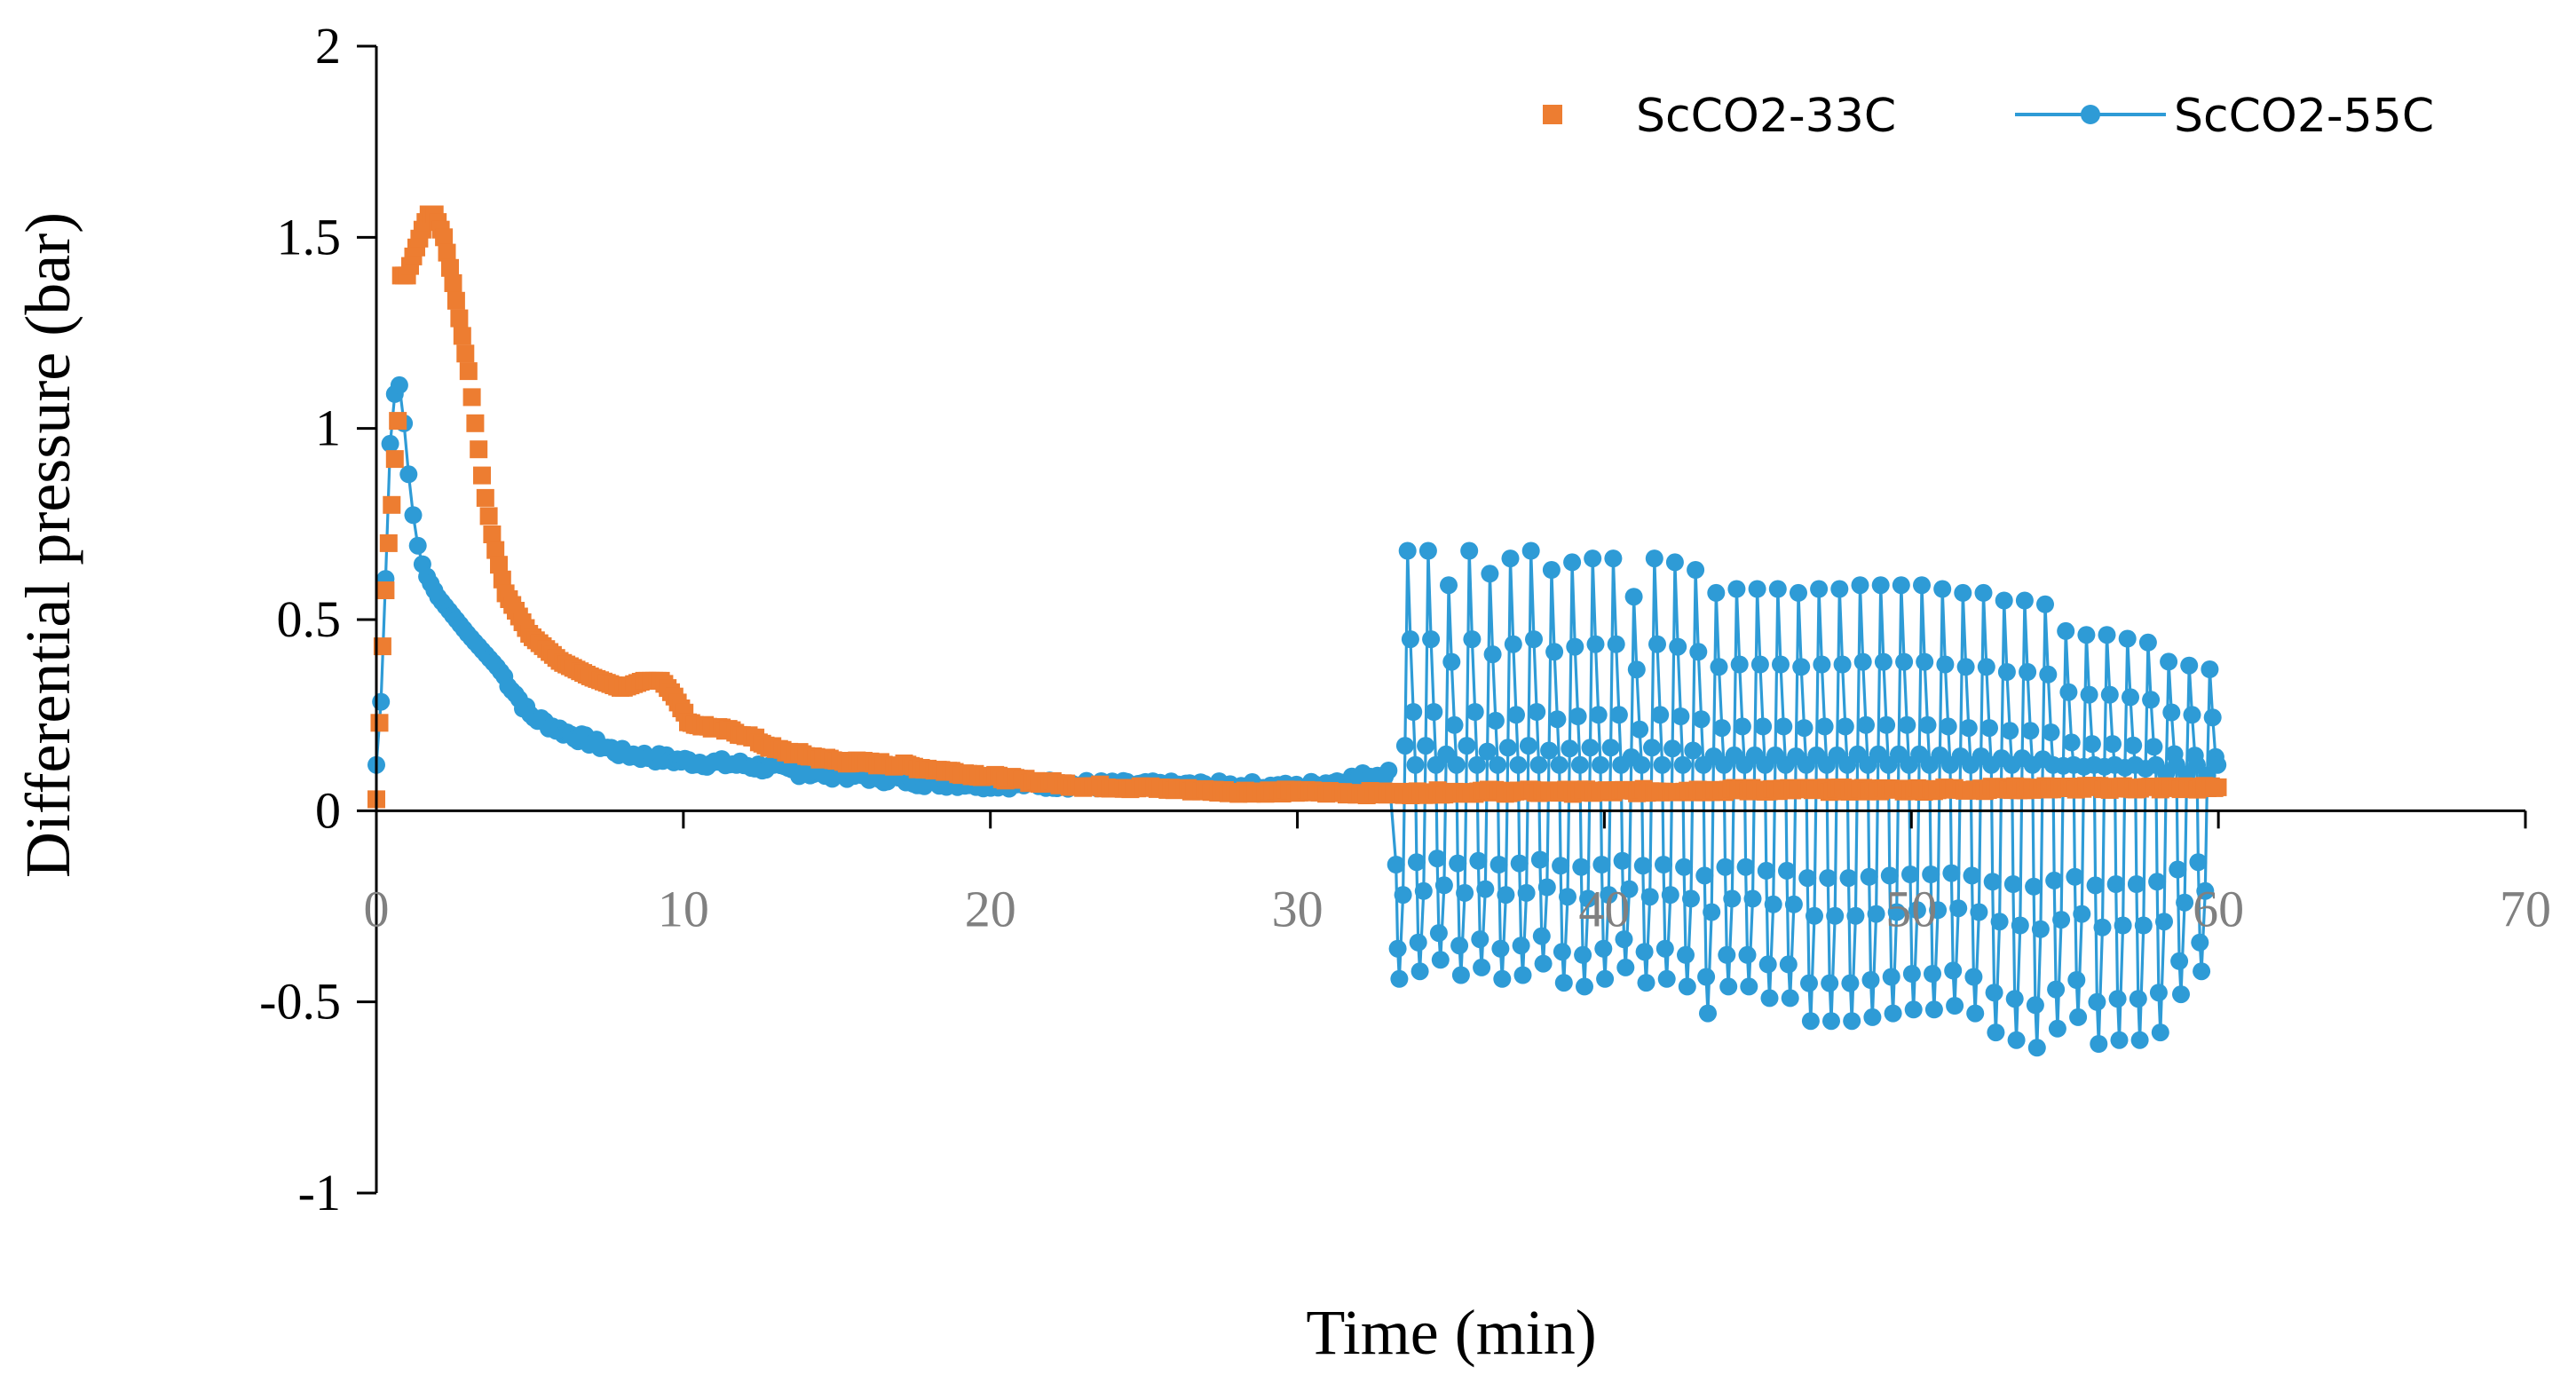 This screenshot has width=2576, height=1383. I want to click on y-tick-labels: -1 -0.5 0 0.5 1 1.5 2, so click(300, 619).